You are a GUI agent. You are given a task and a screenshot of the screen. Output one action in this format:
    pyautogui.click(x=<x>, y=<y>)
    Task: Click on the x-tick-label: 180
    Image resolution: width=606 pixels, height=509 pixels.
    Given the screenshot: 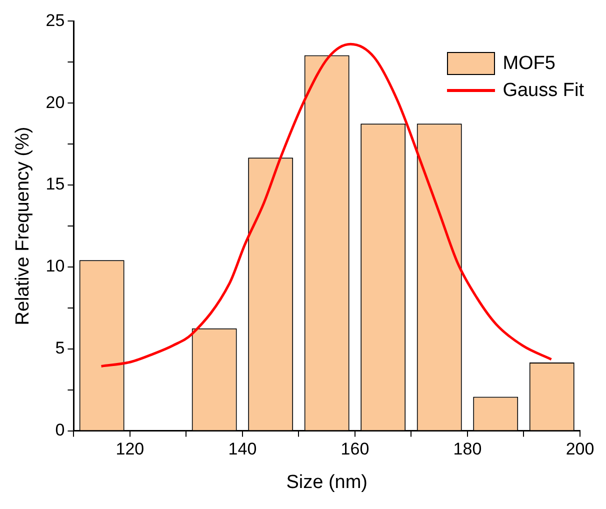 What is the action you would take?
    pyautogui.click(x=467, y=449)
    